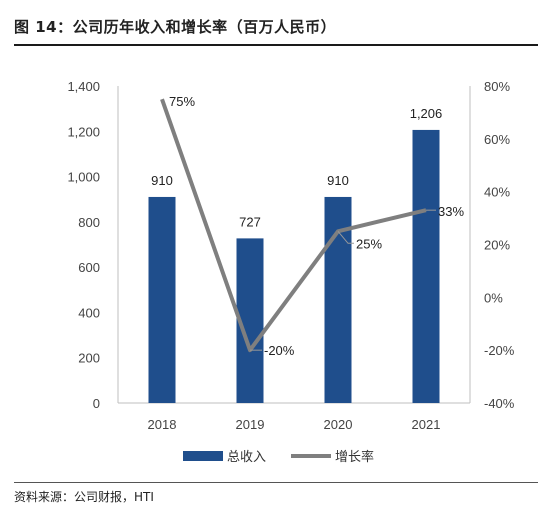 The height and width of the screenshot is (512, 546). What do you see at coordinates (89, 358) in the screenshot?
I see `left-tick-label: 200` at bounding box center [89, 358].